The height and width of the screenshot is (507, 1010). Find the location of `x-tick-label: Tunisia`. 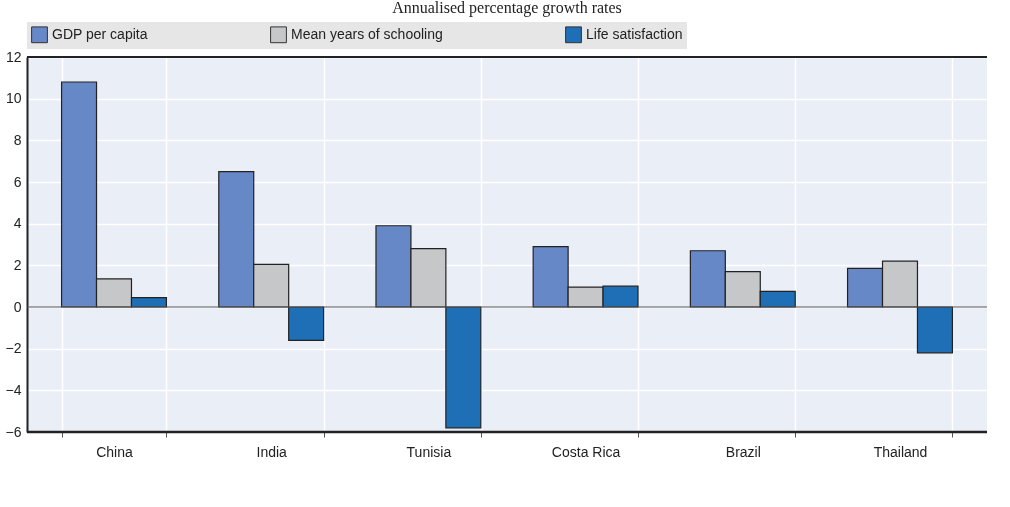

x-tick-label: Tunisia is located at coordinates (429, 451).